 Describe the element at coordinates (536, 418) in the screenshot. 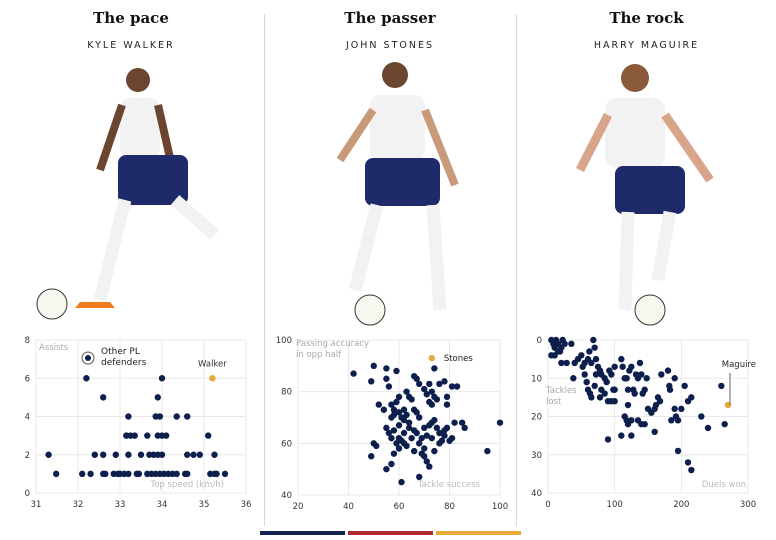

I see `y-tick-label: 20` at that location.